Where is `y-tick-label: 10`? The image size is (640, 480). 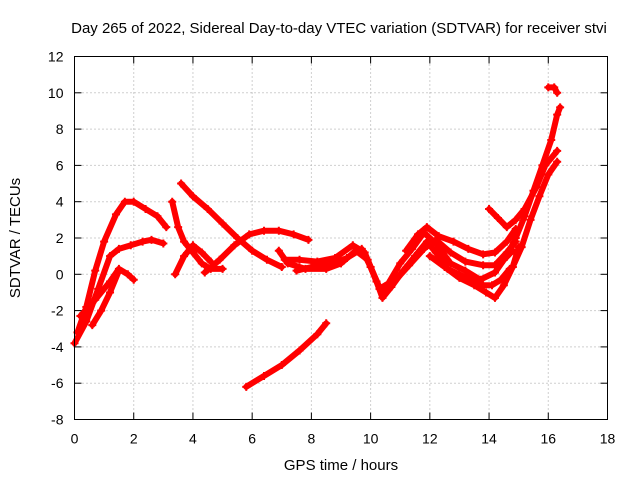 y-tick-label: 10 is located at coordinates (56, 93).